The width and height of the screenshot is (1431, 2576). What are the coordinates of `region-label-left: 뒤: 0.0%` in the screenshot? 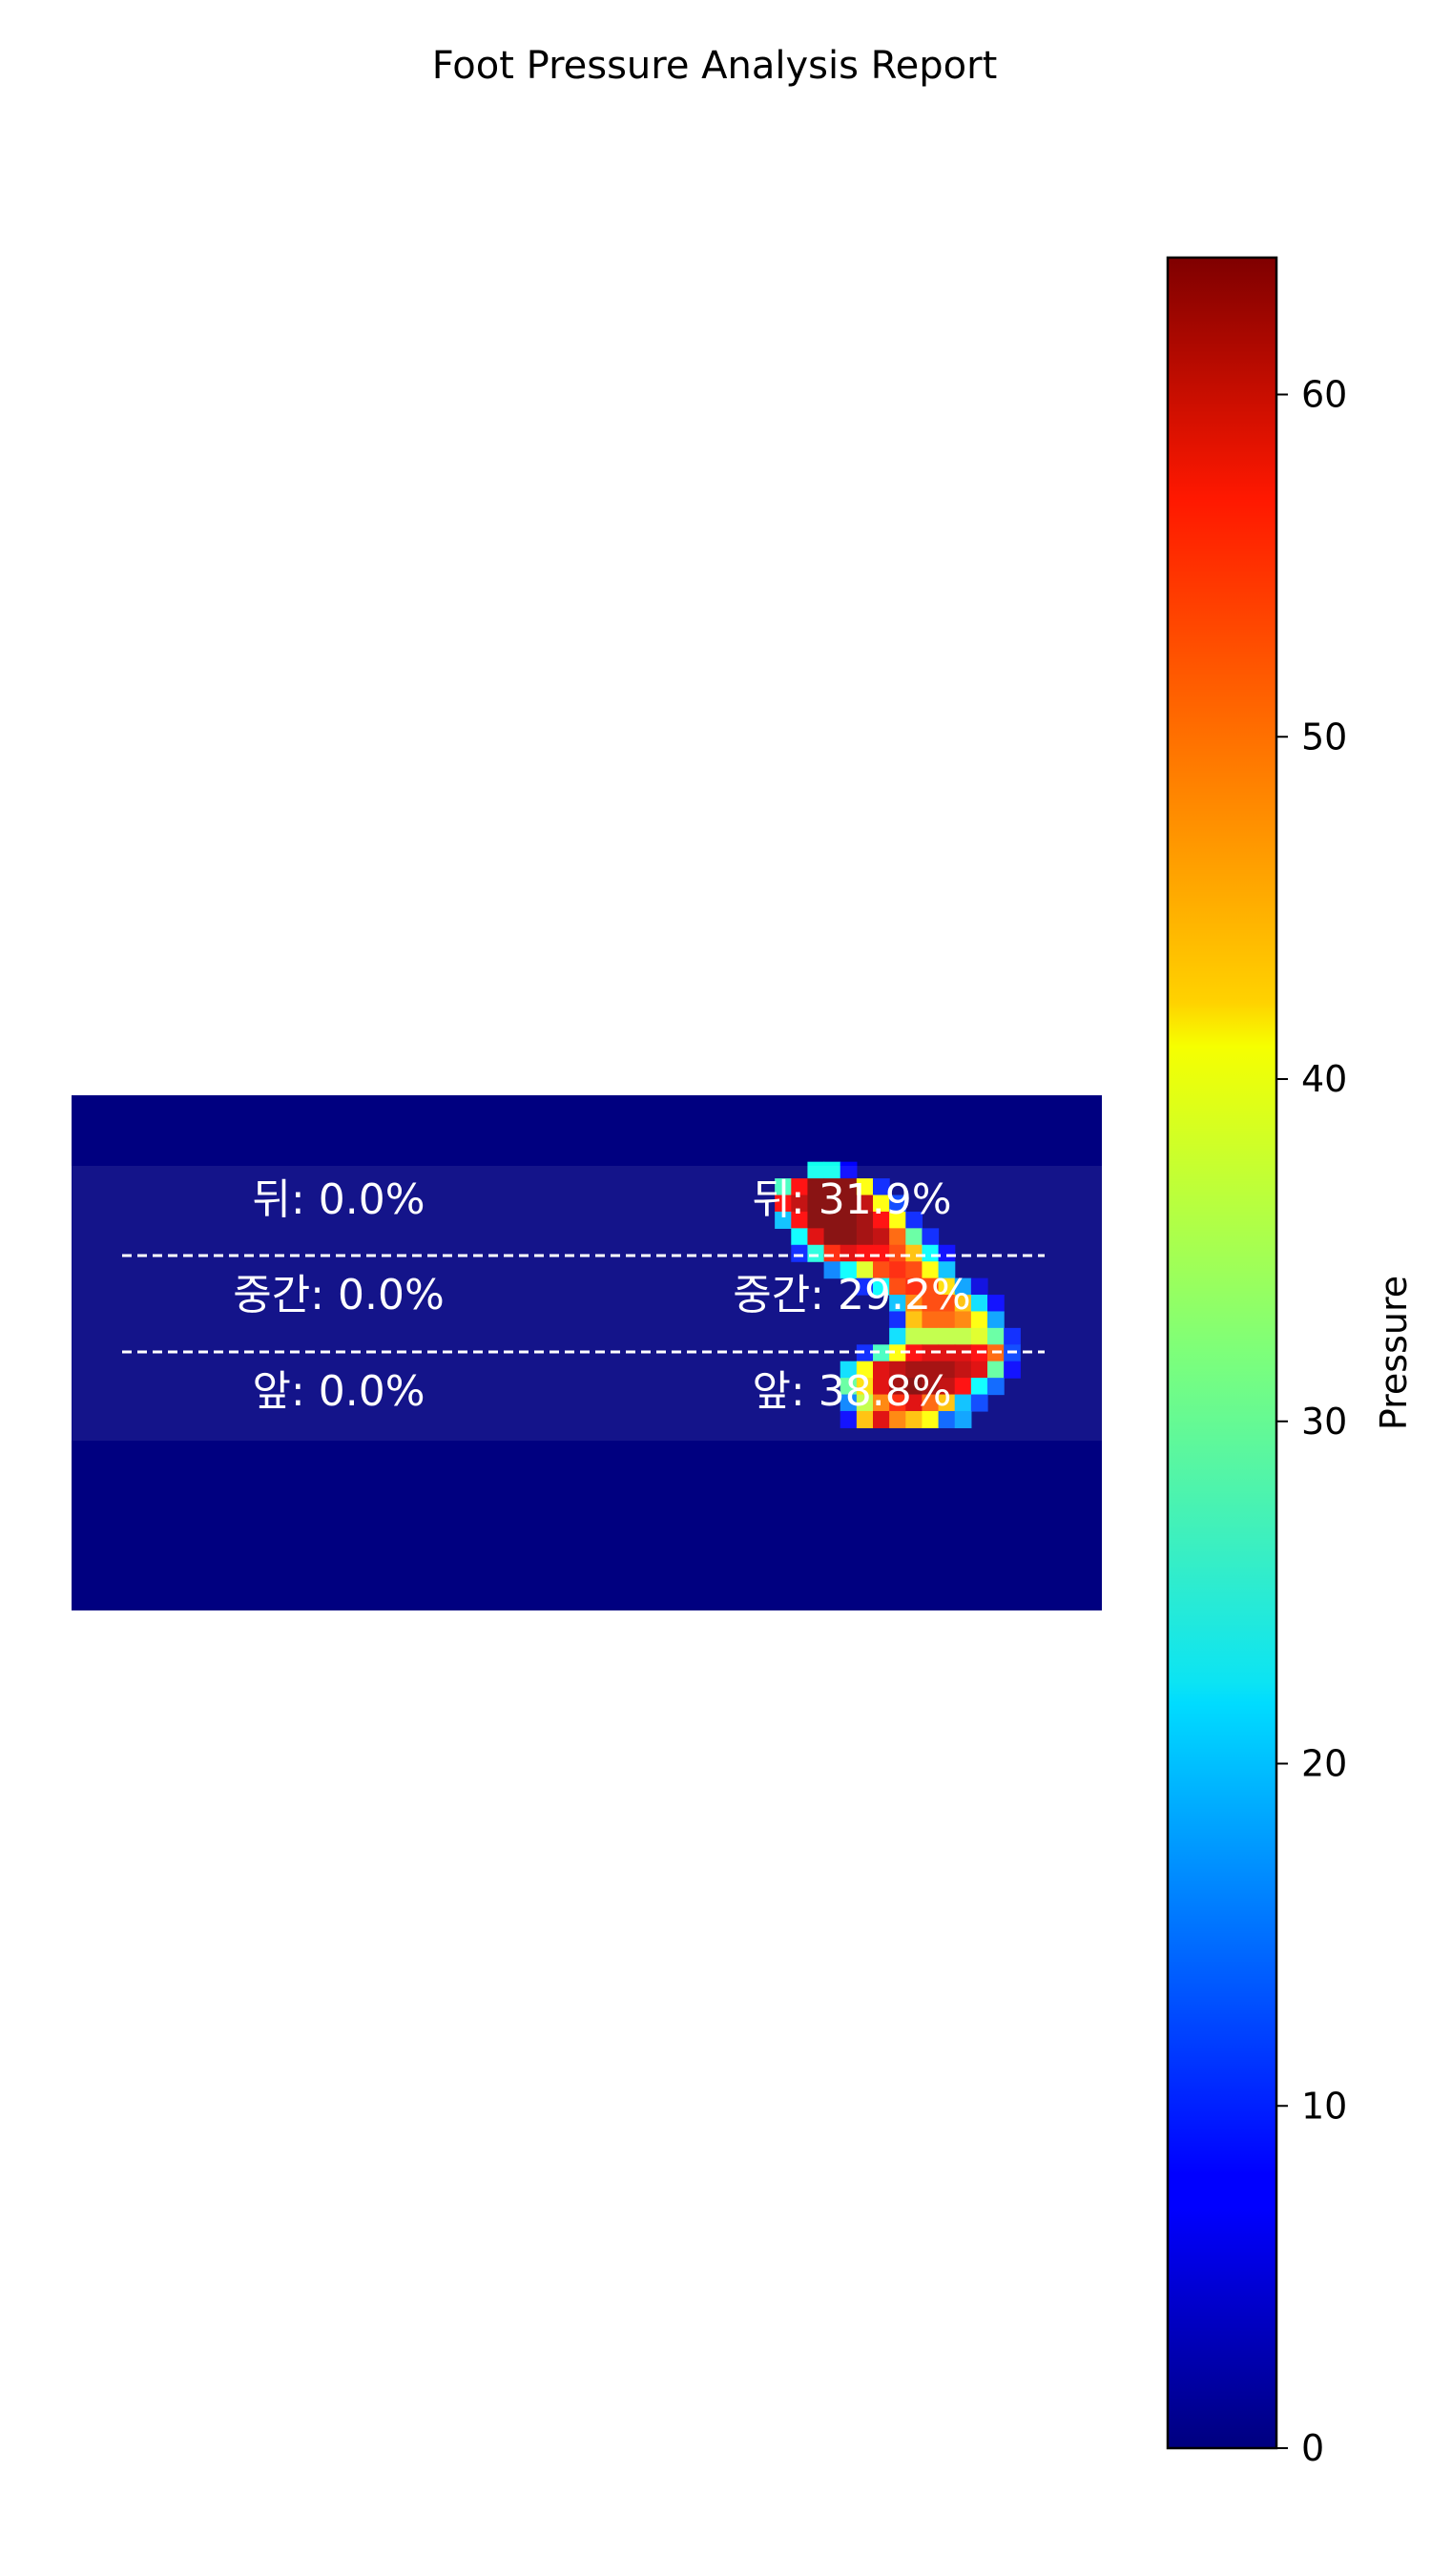 It's located at (338, 1199).